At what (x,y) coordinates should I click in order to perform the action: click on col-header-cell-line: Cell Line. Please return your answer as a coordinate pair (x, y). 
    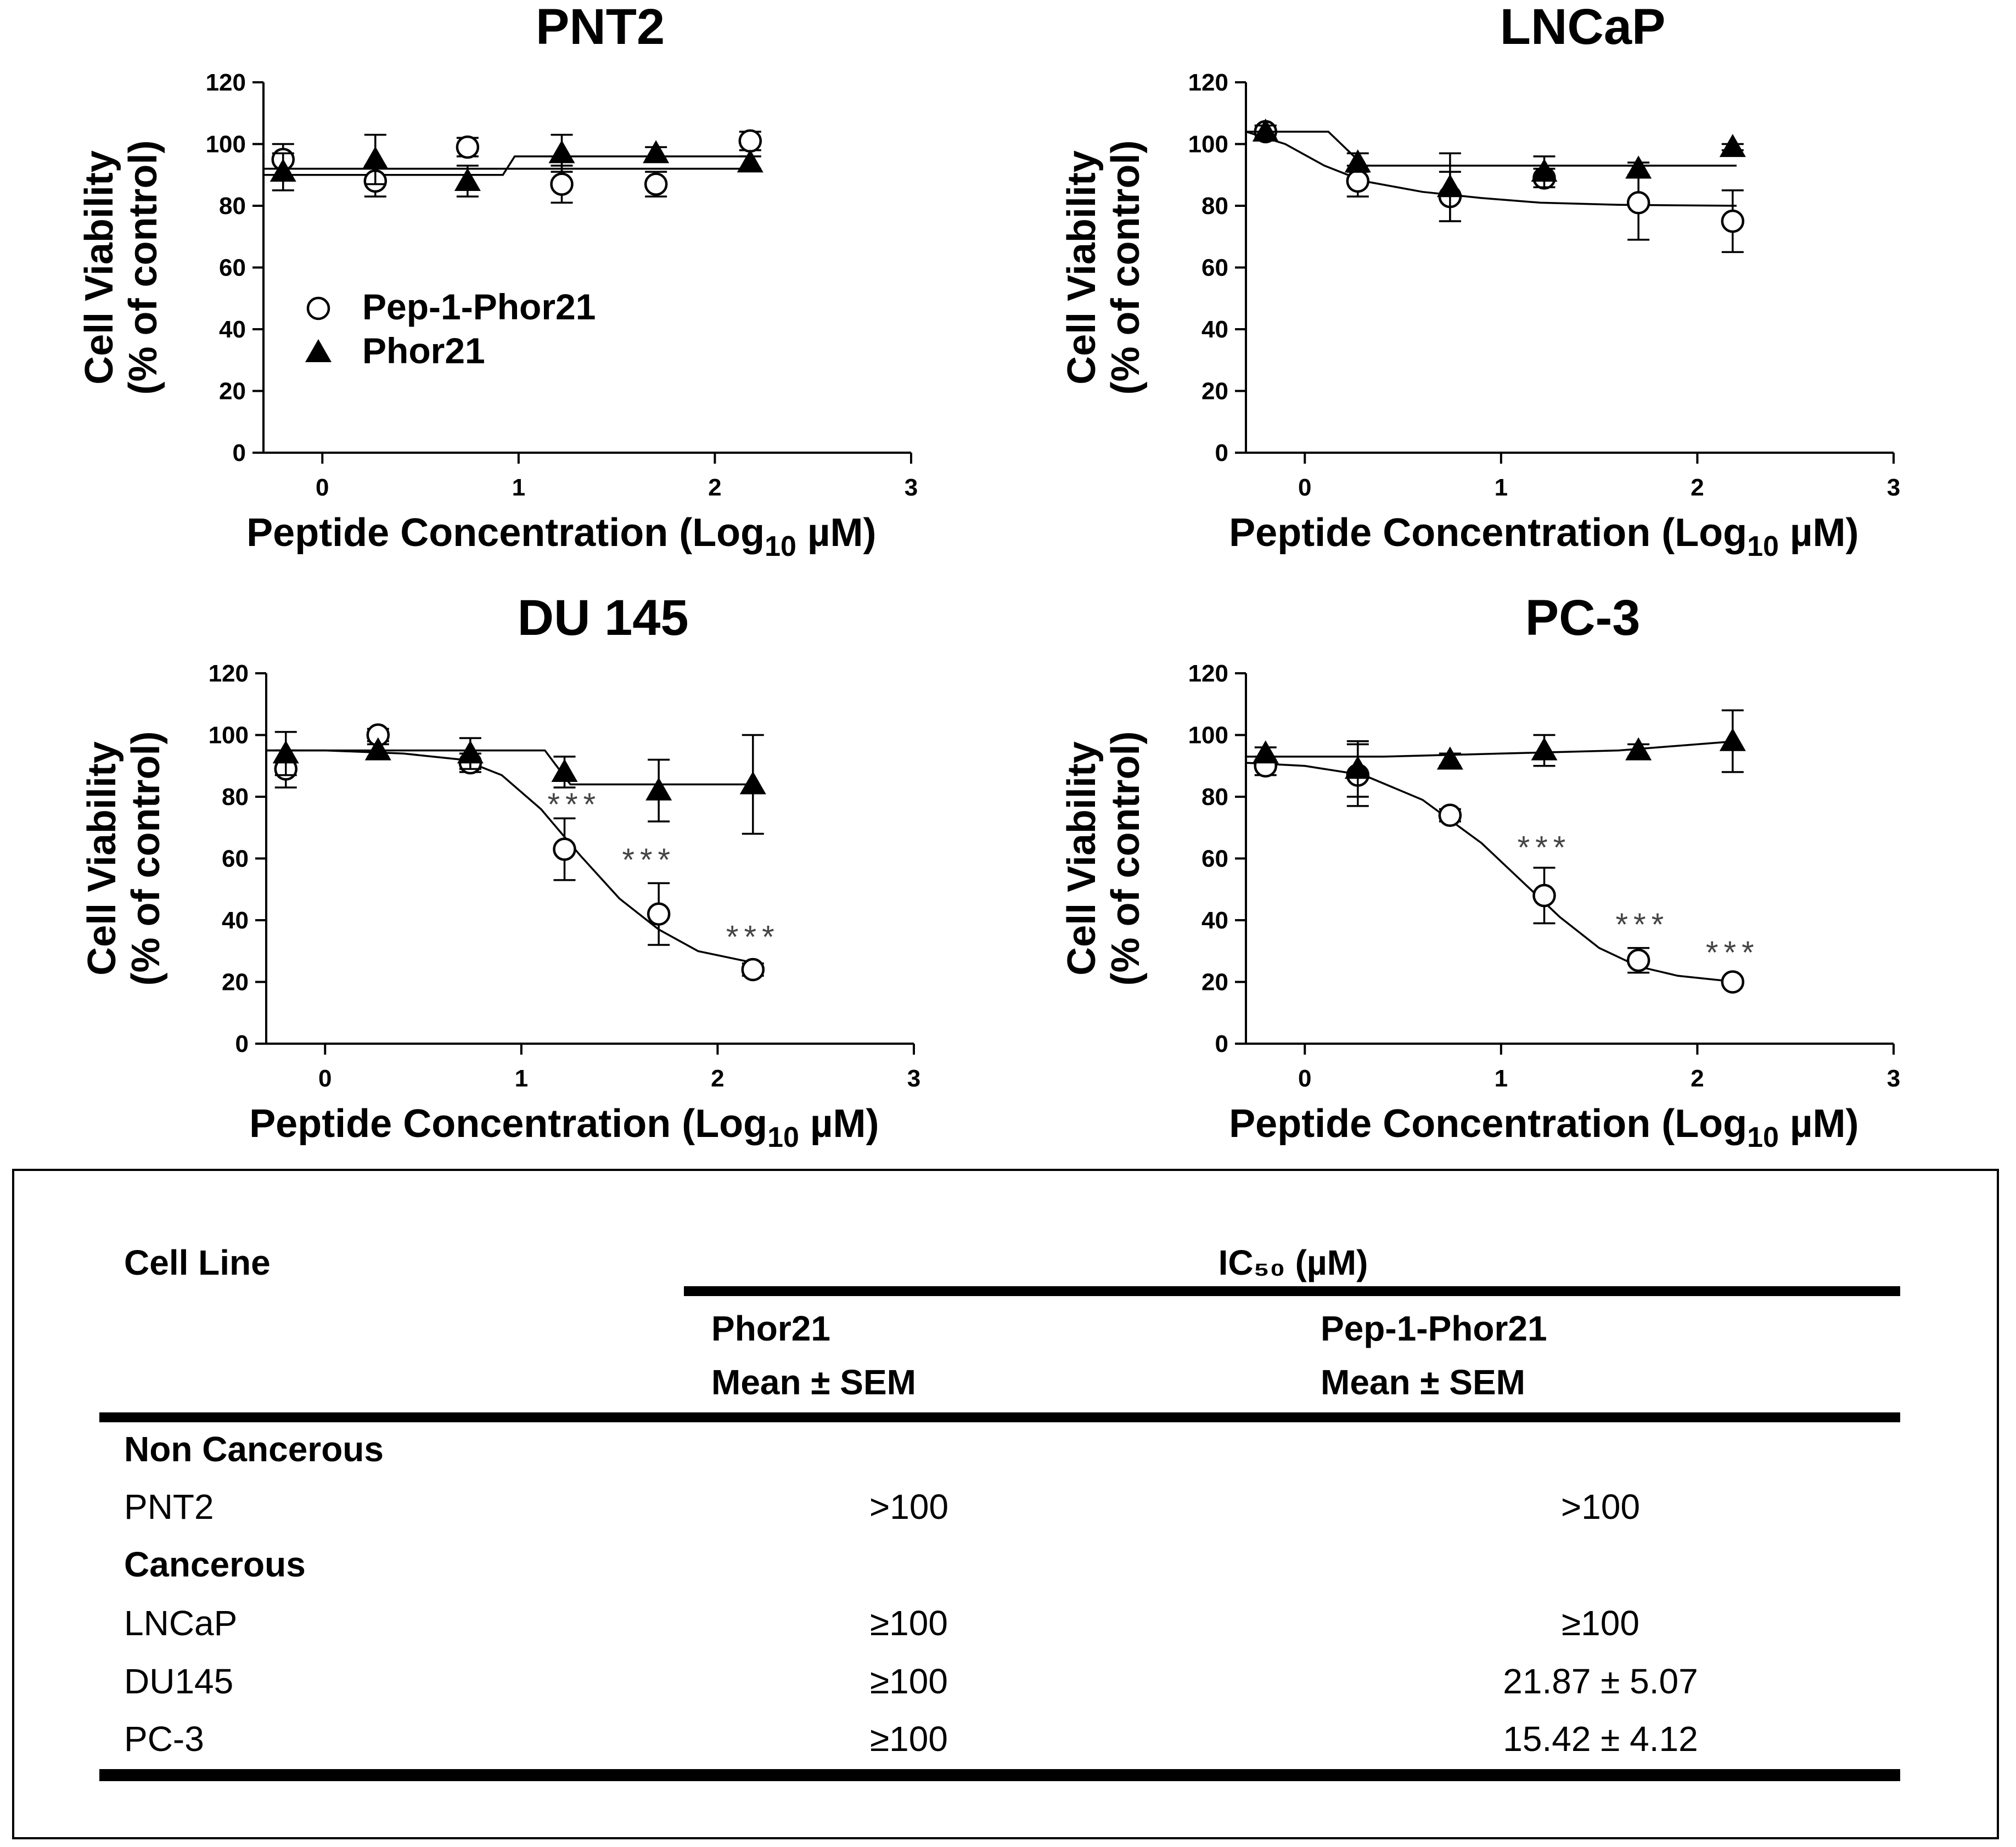
    Looking at the image, I should click on (197, 1262).